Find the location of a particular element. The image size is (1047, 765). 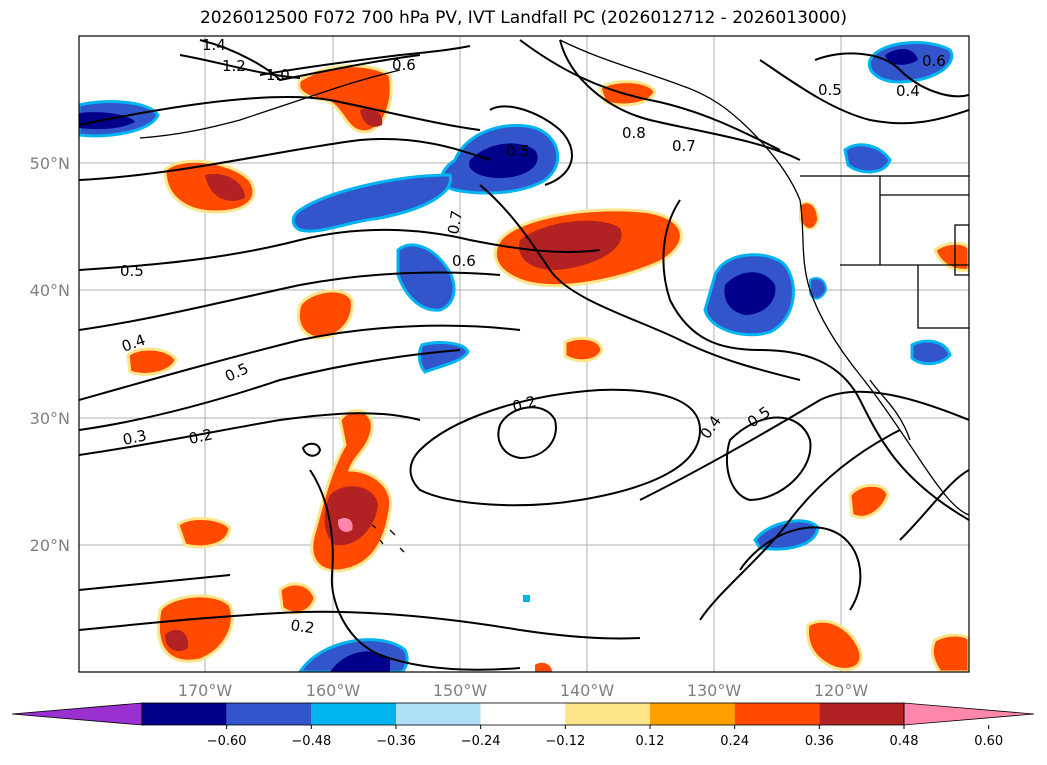

svg-text: 1.0 is located at coordinates (278, 75).